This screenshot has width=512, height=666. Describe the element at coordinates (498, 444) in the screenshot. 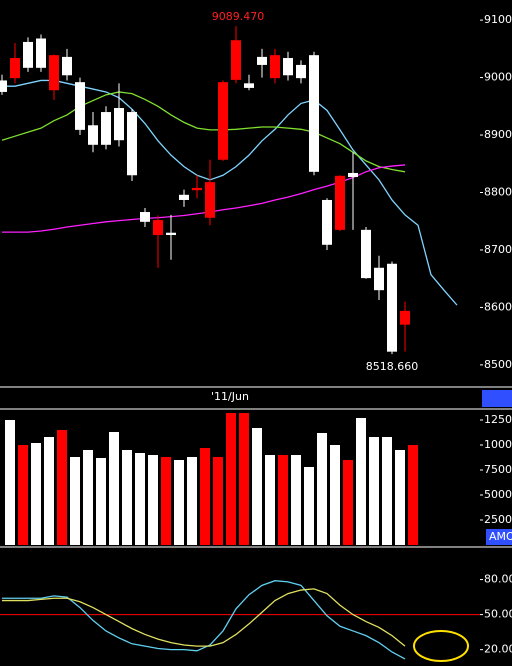

I see `volume-tick-label: 10000` at that location.